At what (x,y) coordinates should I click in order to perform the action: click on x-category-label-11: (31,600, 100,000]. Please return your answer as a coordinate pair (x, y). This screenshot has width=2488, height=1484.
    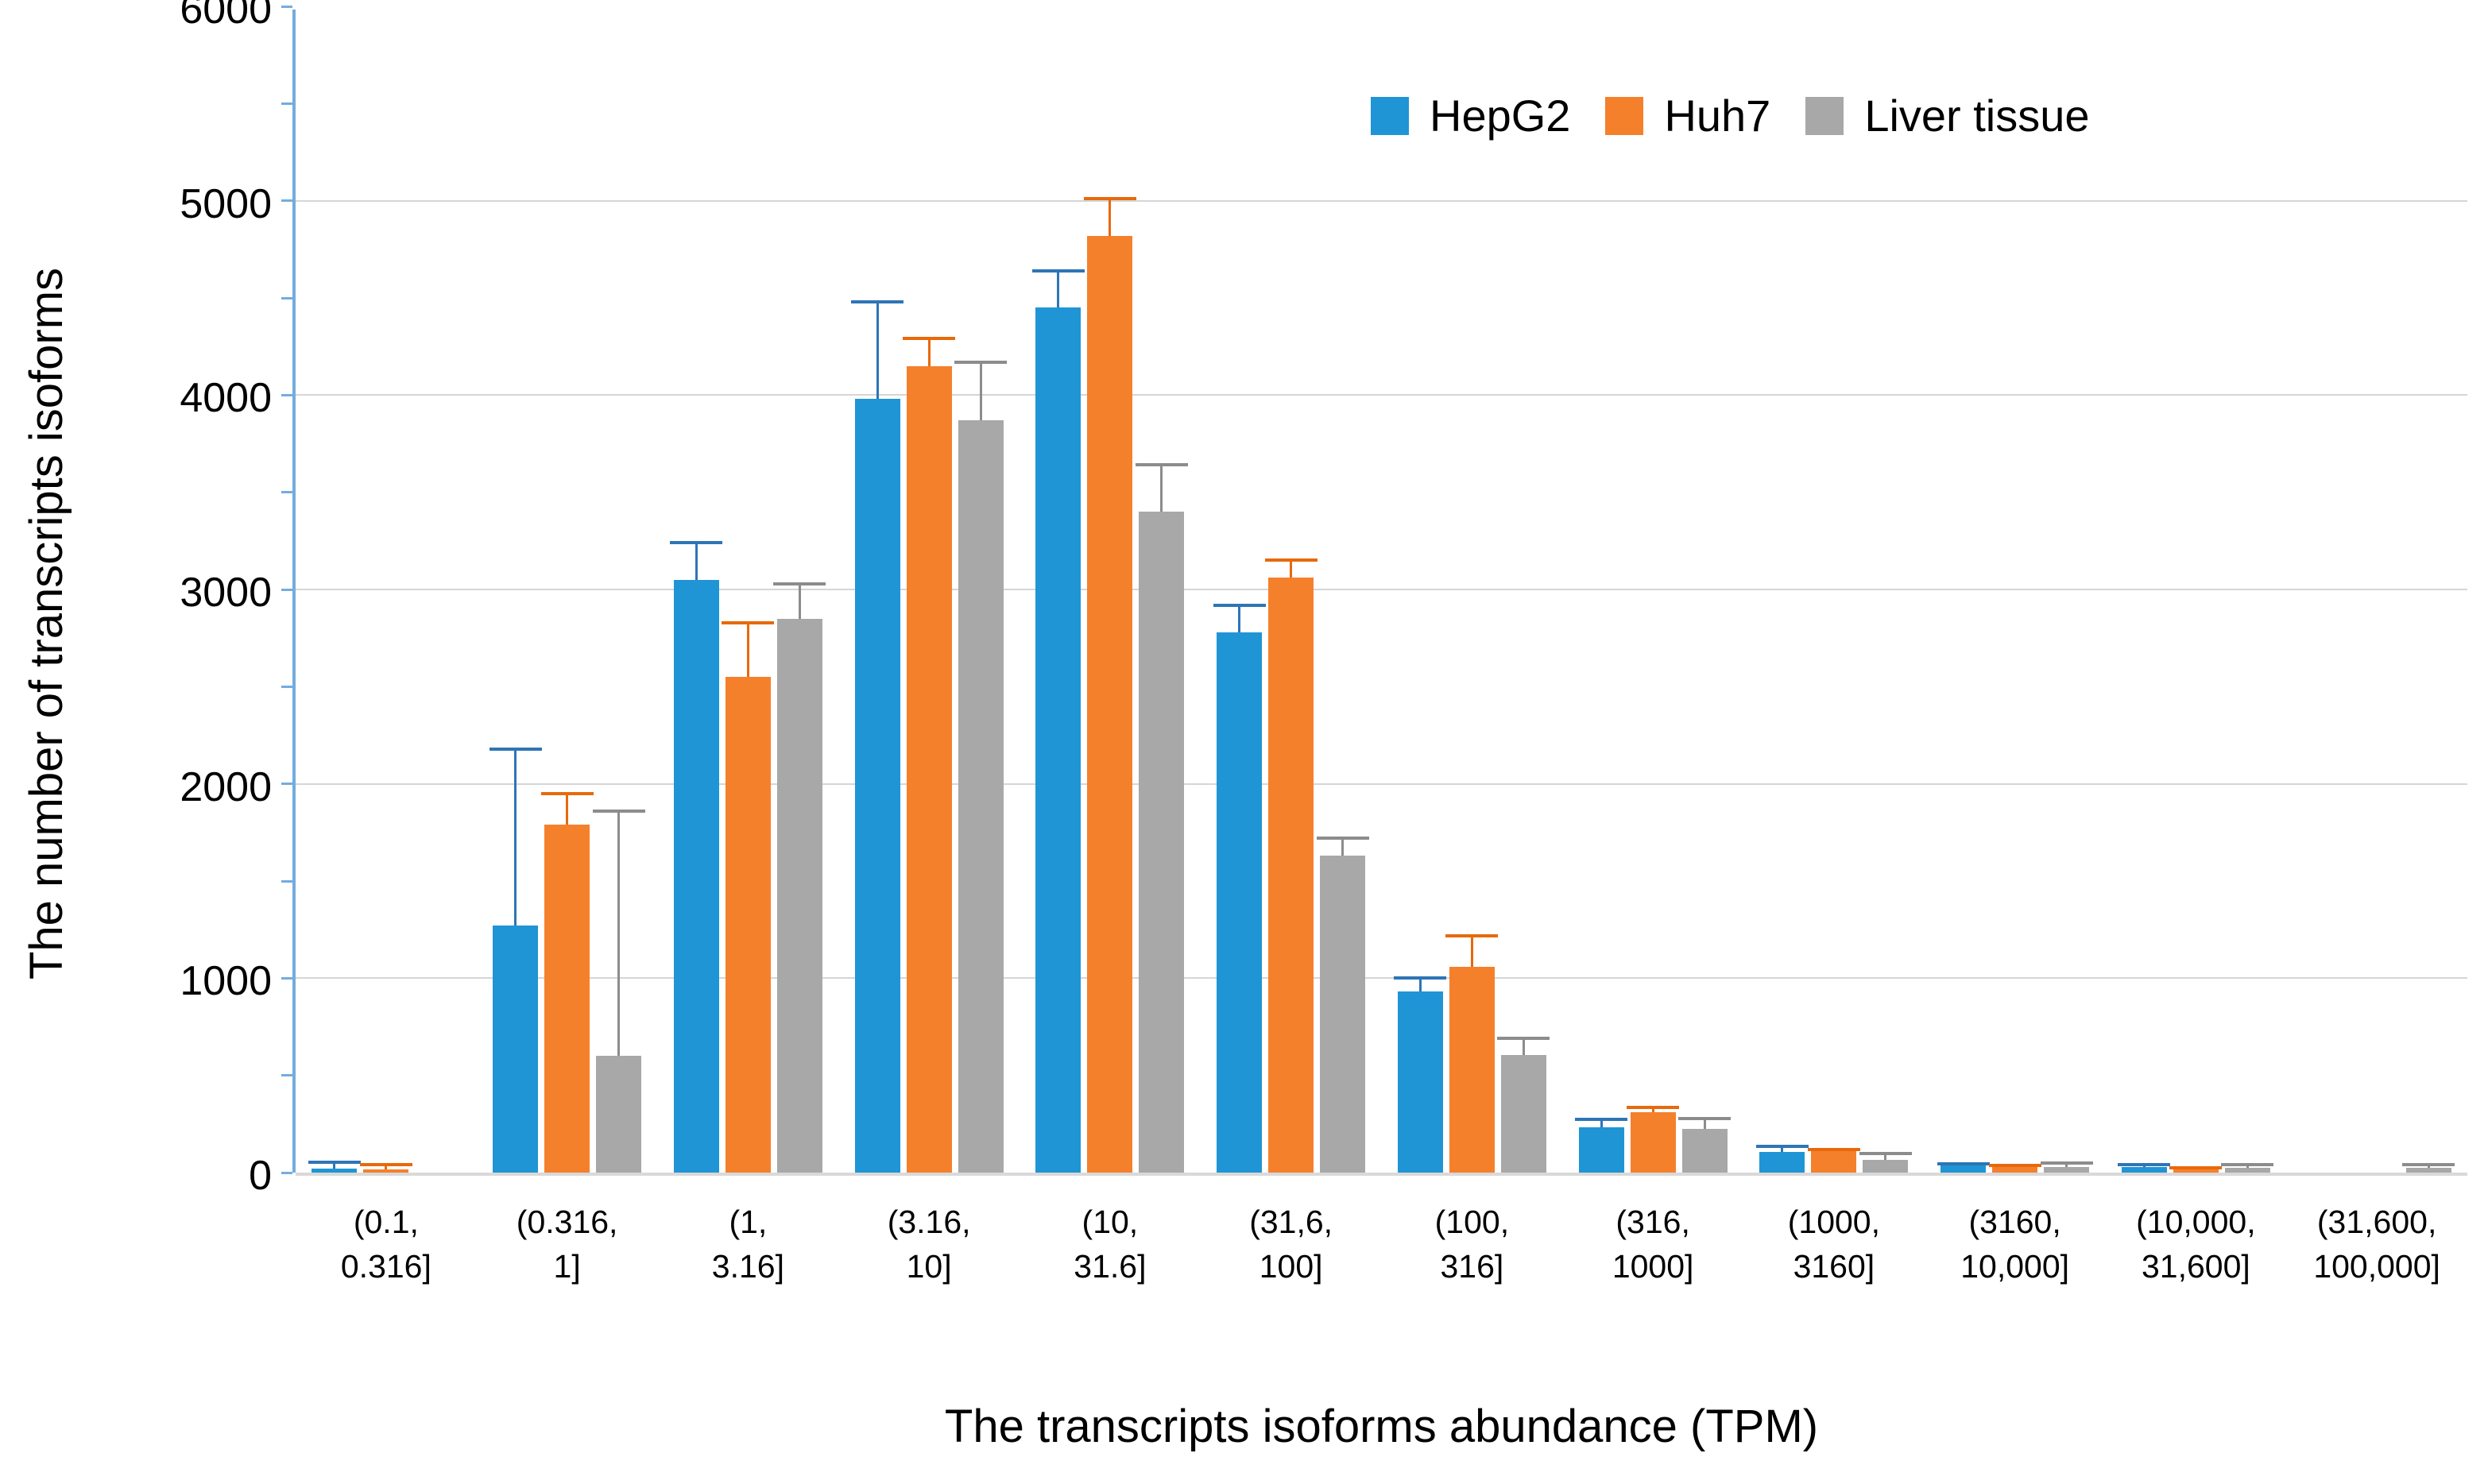
    Looking at the image, I should click on (2376, 1244).